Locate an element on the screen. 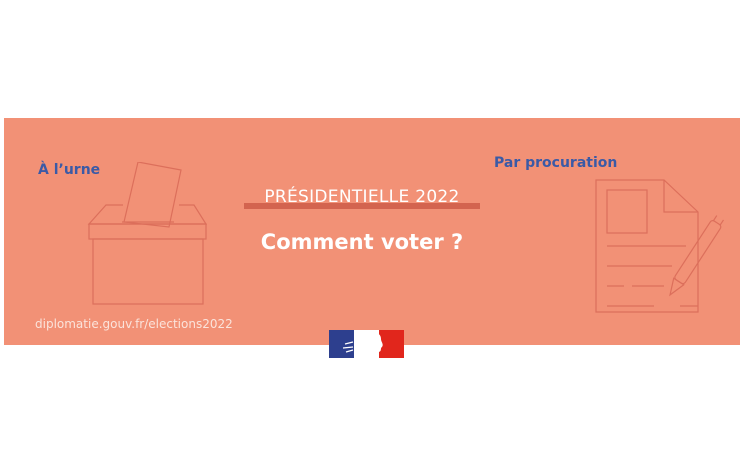  elections-link: diplomatie.gouv.fr/elections2022 is located at coordinates (134, 324).